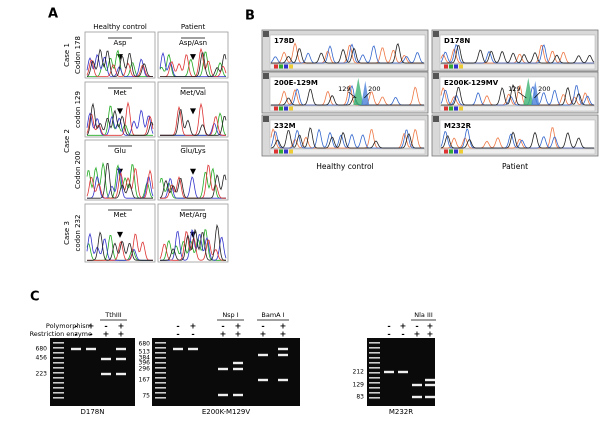  What do you see at coordinates (514, 89) in the screenshot?
I see `peak-label: 129` at bounding box center [514, 89].